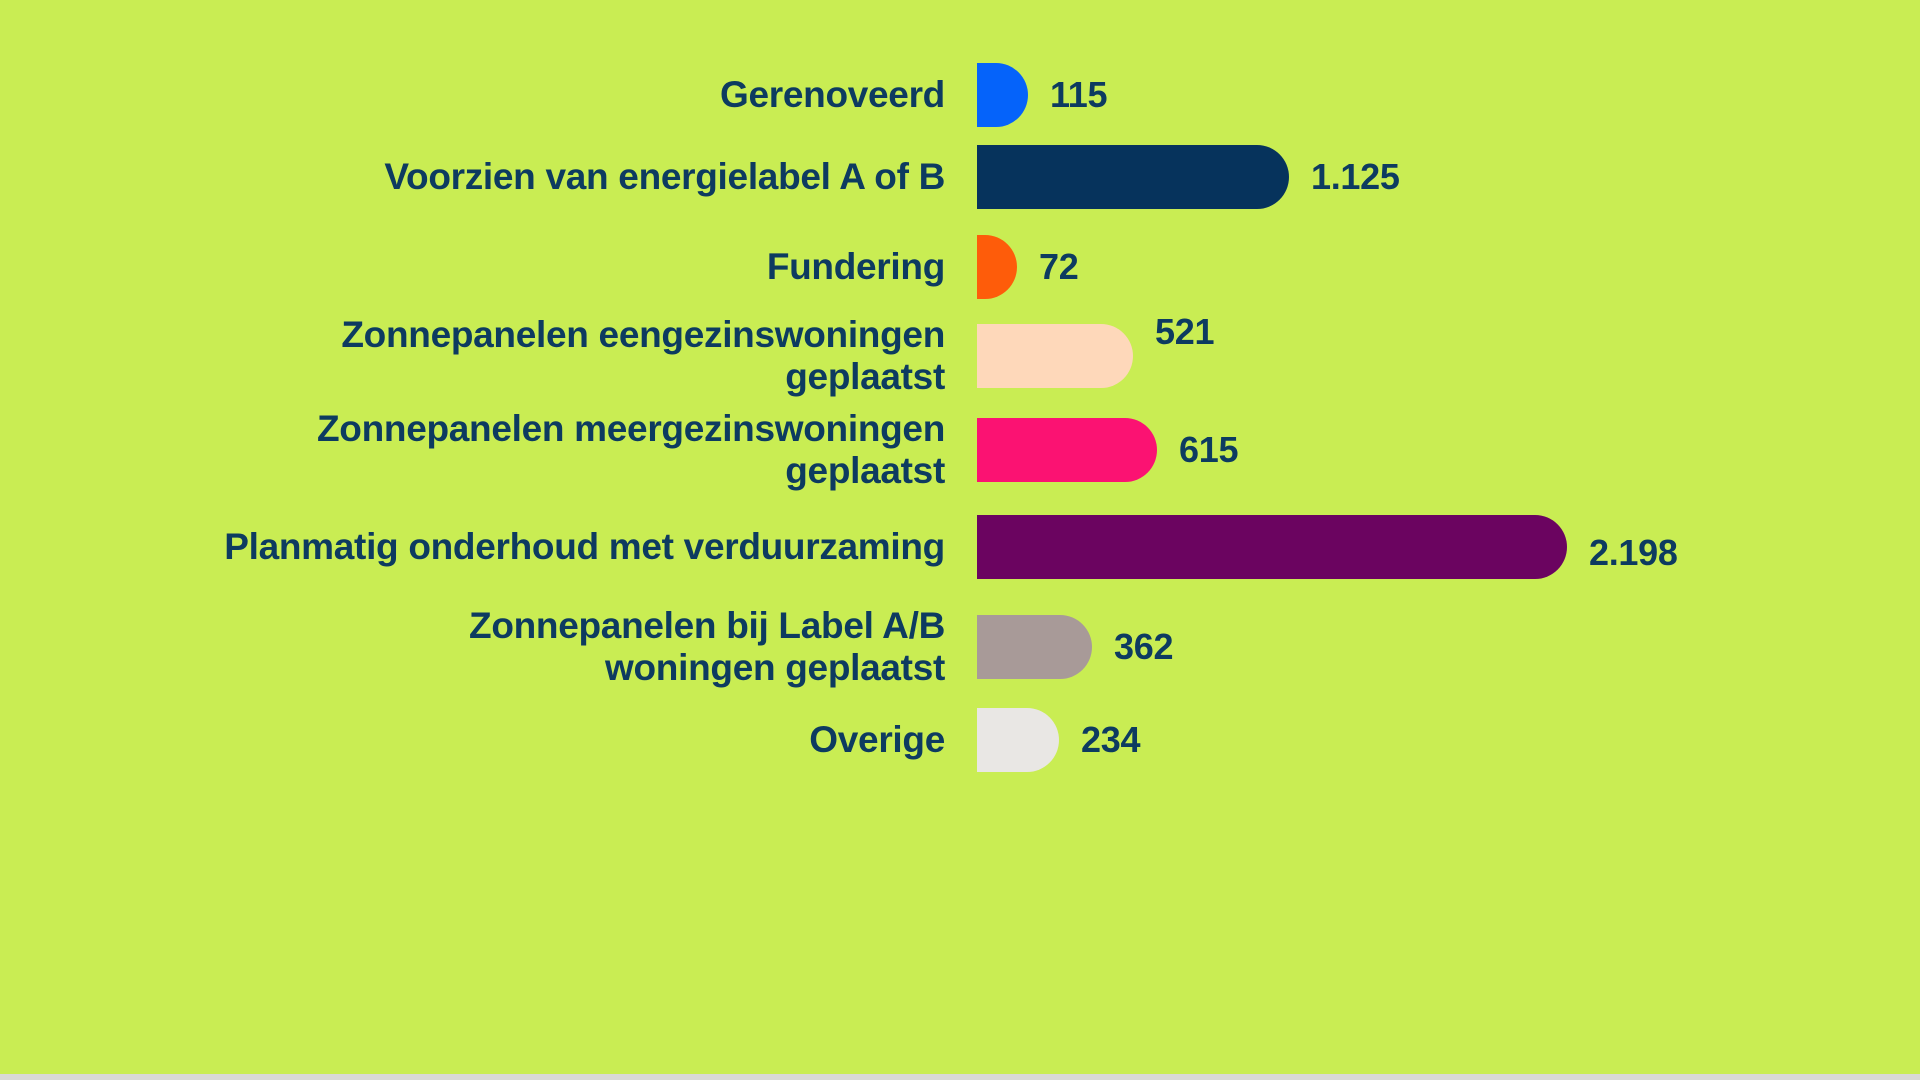 This screenshot has height=1080, width=1920. I want to click on category-label: Voorzien van energielabel A of B, so click(664, 176).